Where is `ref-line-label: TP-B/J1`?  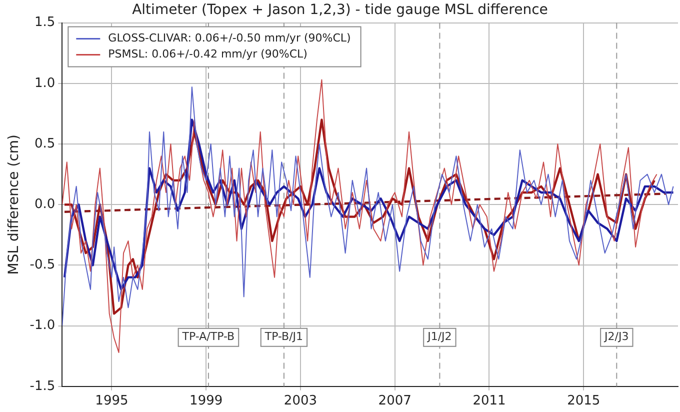 ref-line-label: TP-B/J1 is located at coordinates (284, 337).